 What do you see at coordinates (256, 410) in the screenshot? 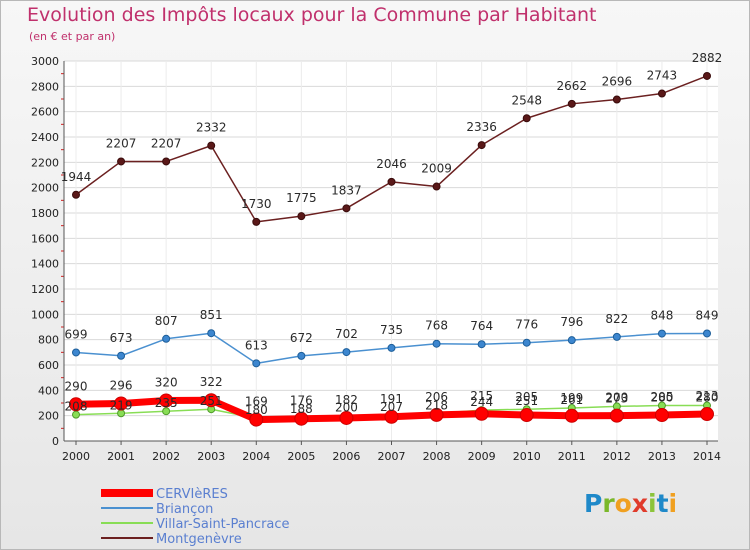
I see `data-label-villar-saint-pancrace: 180` at bounding box center [256, 410].